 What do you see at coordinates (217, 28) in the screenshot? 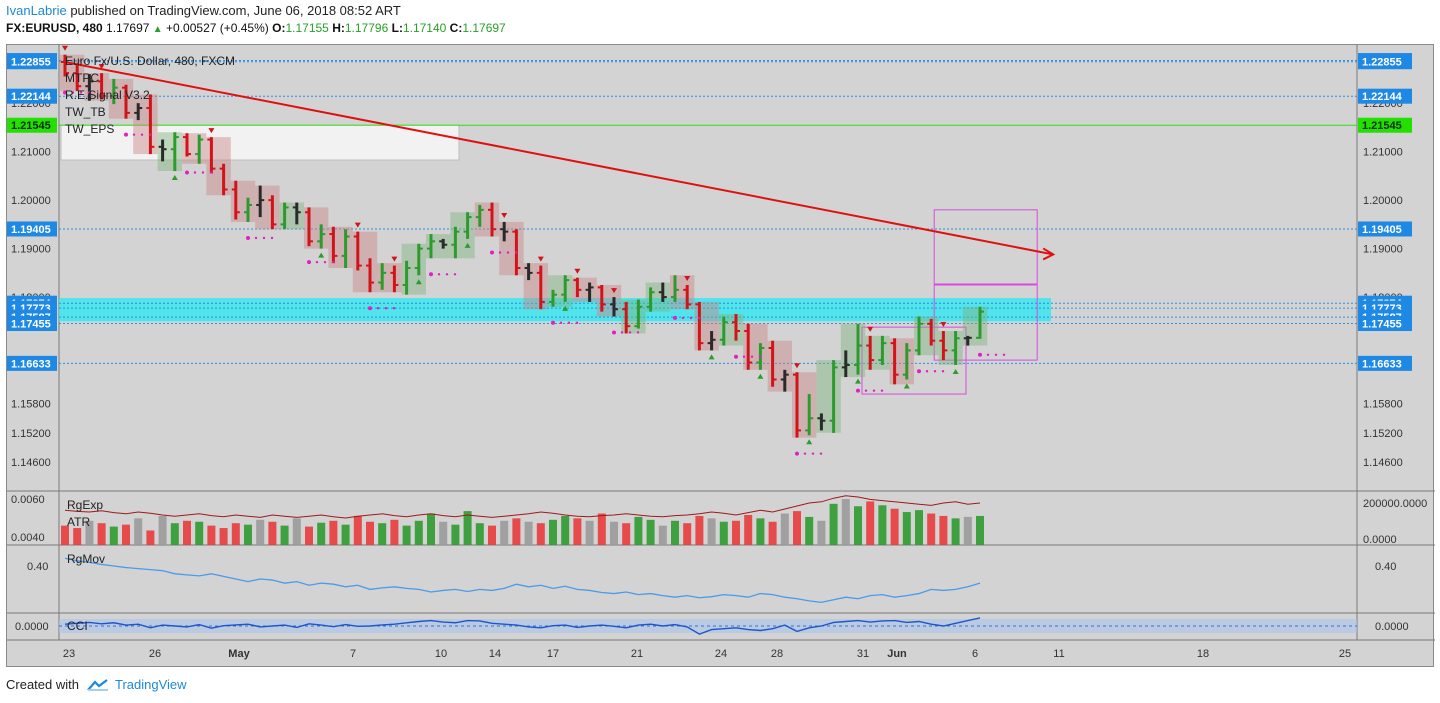
I see `price-change: +0.00527 (+0.45%)` at bounding box center [217, 28].